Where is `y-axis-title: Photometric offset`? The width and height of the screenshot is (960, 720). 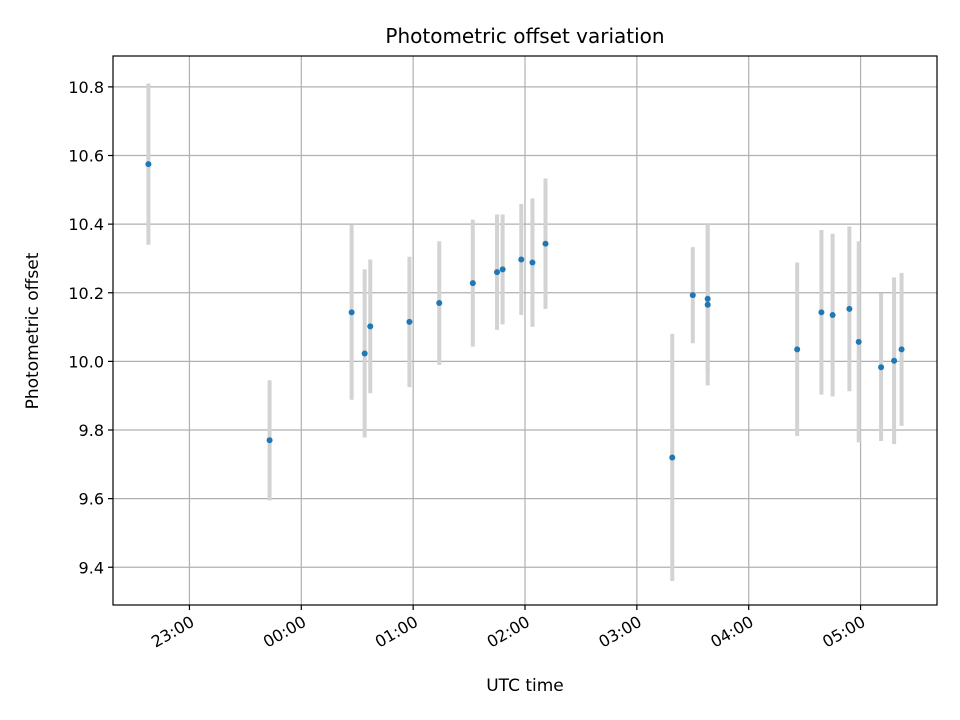
y-axis-title: Photometric offset is located at coordinates (33, 330).